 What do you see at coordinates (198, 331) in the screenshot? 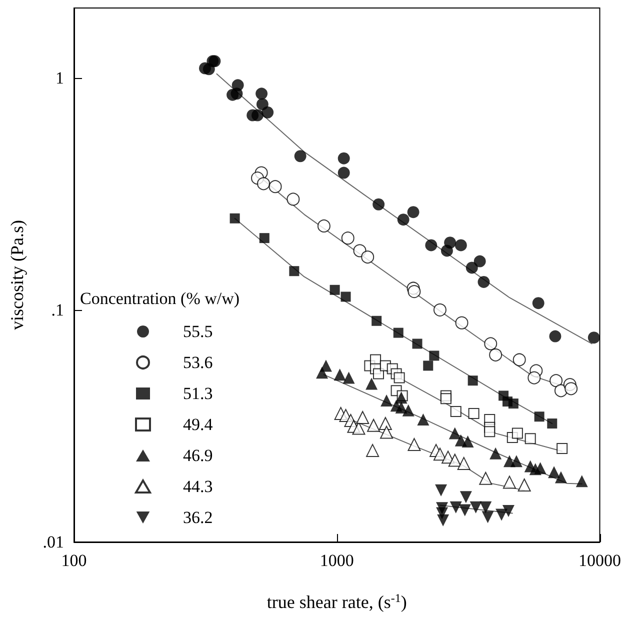
I see `legend-label: 55.5` at bounding box center [198, 331].